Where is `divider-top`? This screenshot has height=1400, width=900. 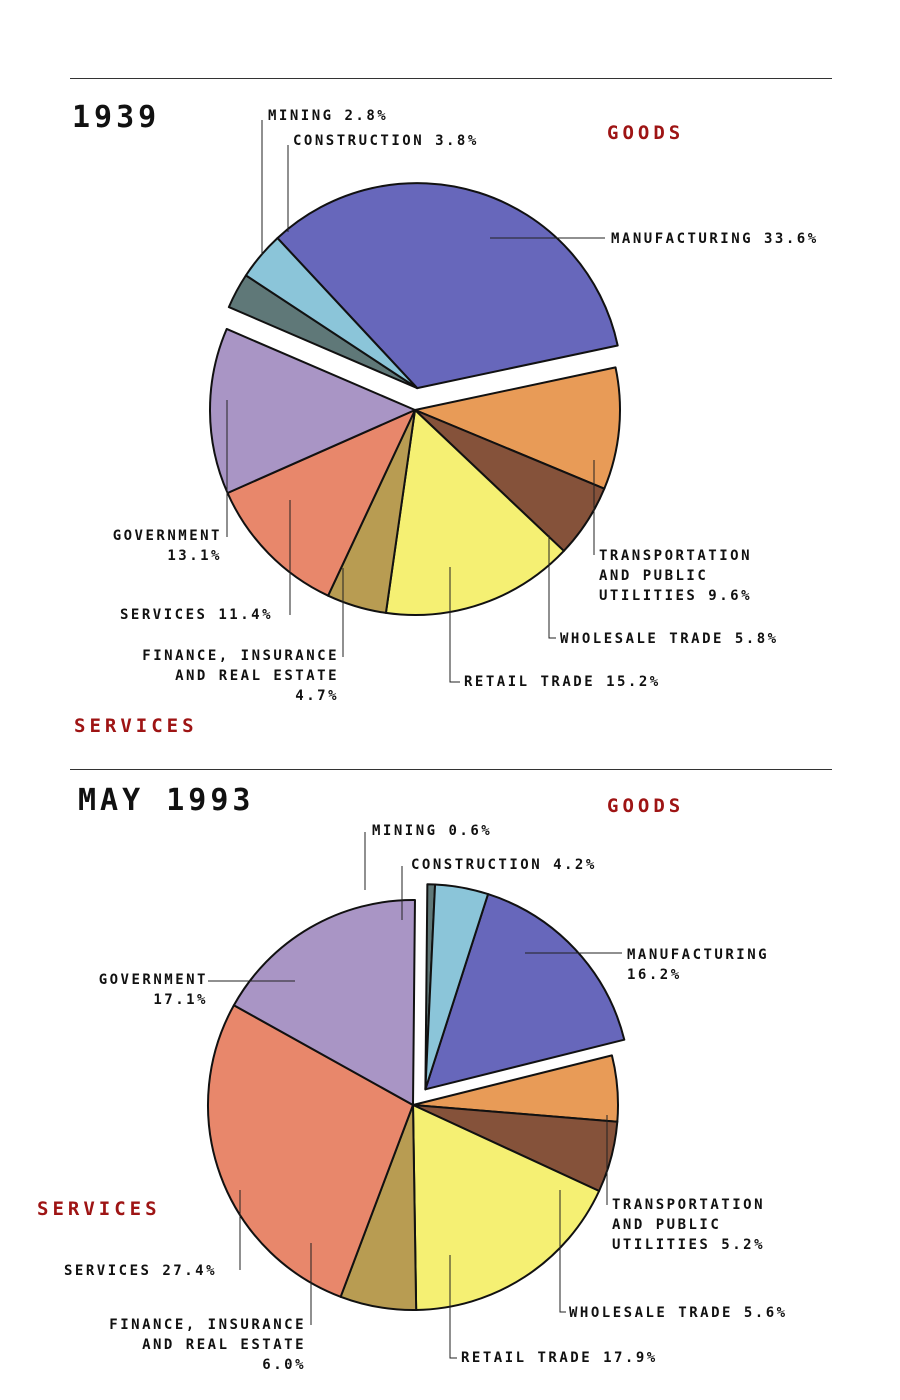 divider-top is located at coordinates (451, 78).